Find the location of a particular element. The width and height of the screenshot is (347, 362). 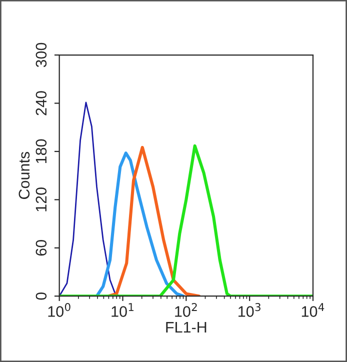

x-tick-label: 10$^{0}$ is located at coordinates (59, 310).